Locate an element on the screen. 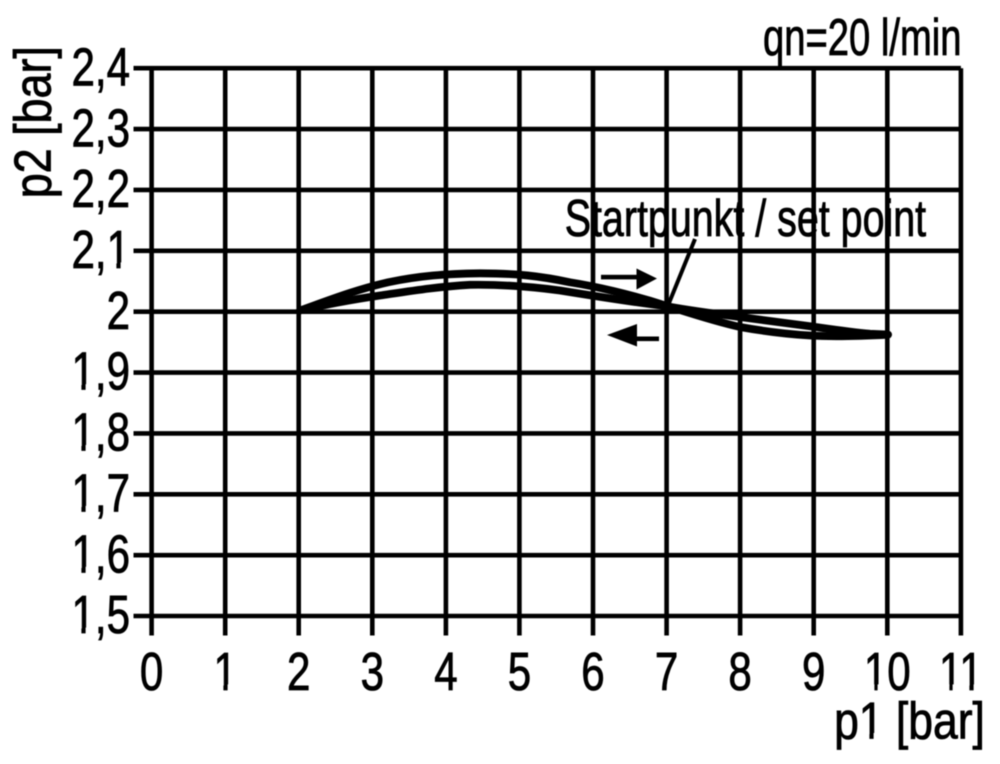 This screenshot has height=764, width=1000. svg-text: 4 is located at coordinates (445, 672).